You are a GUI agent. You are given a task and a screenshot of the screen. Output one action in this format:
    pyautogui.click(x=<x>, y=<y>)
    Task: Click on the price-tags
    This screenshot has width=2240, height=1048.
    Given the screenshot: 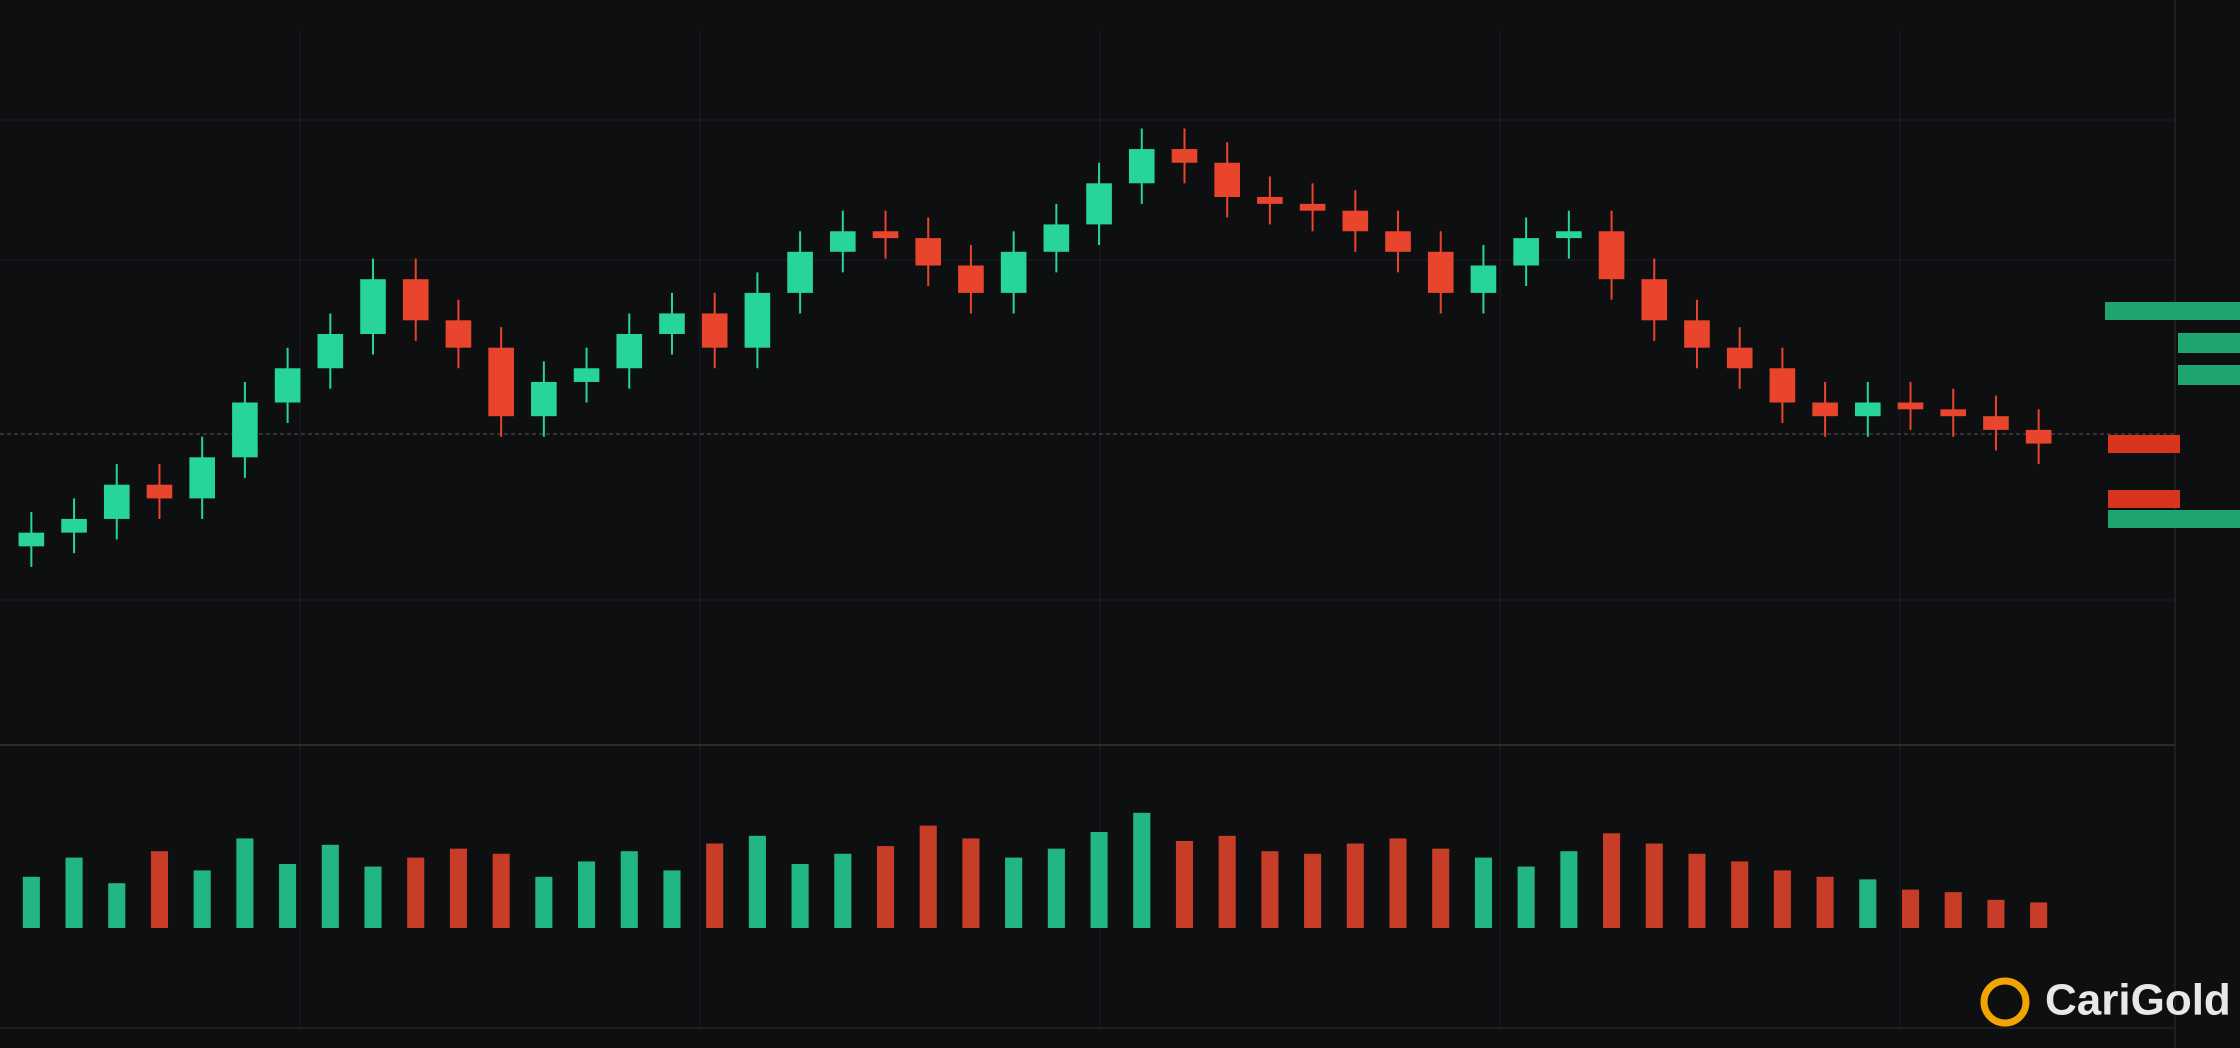 What is the action you would take?
    pyautogui.click(x=2172, y=415)
    